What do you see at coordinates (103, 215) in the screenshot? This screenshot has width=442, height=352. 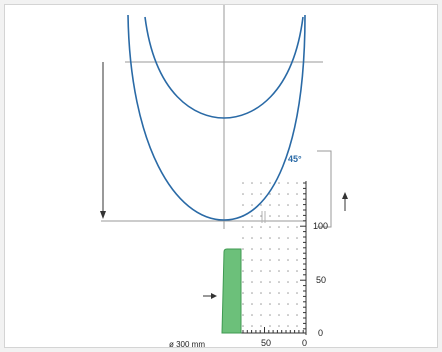 I see `arrow-down-icon` at bounding box center [103, 215].